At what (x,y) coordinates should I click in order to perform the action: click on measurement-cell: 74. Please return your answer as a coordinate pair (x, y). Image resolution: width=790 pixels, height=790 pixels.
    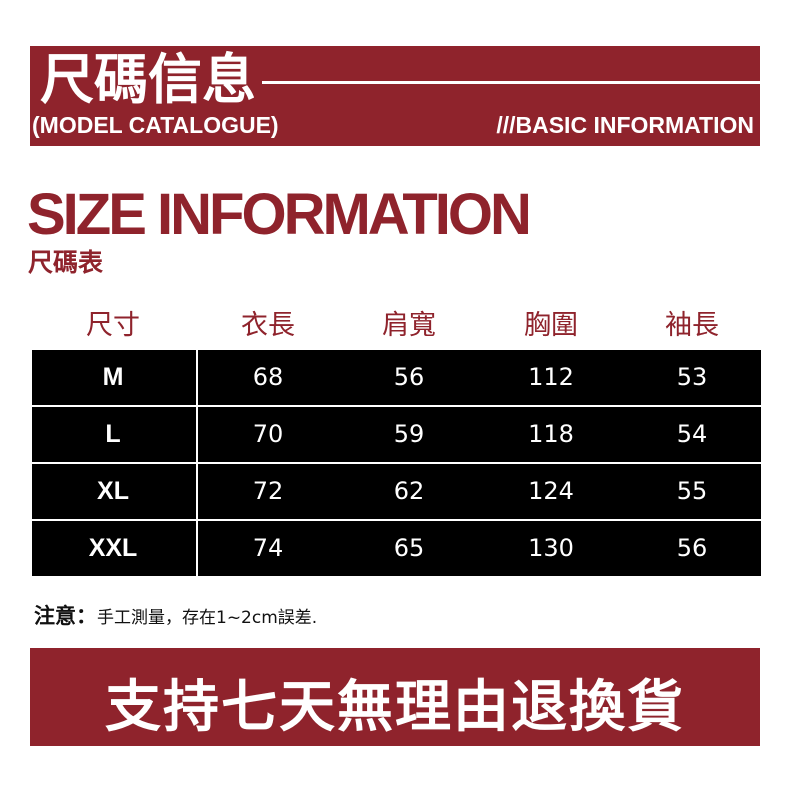
    Looking at the image, I should click on (268, 548).